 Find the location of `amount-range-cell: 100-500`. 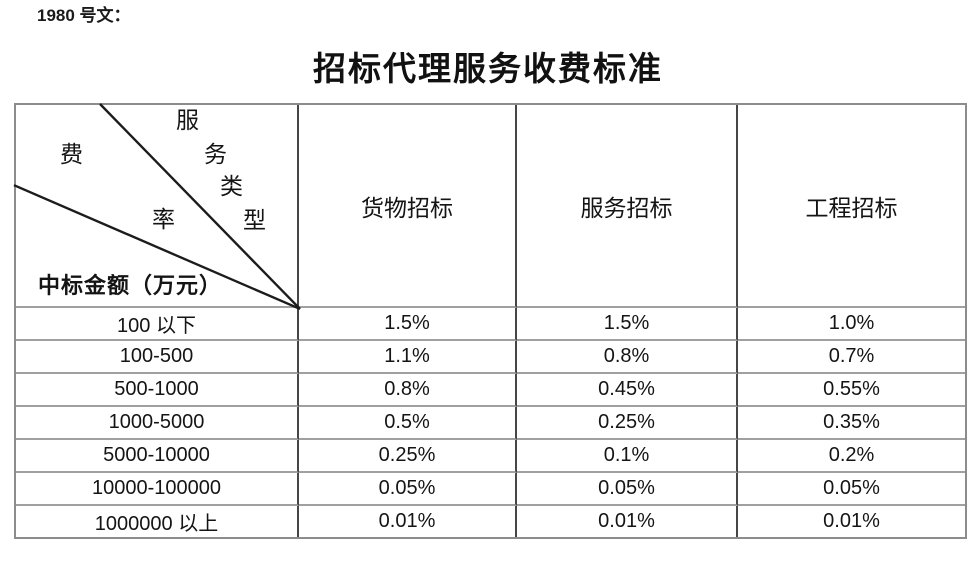

amount-range-cell: 100-500 is located at coordinates (157, 357).